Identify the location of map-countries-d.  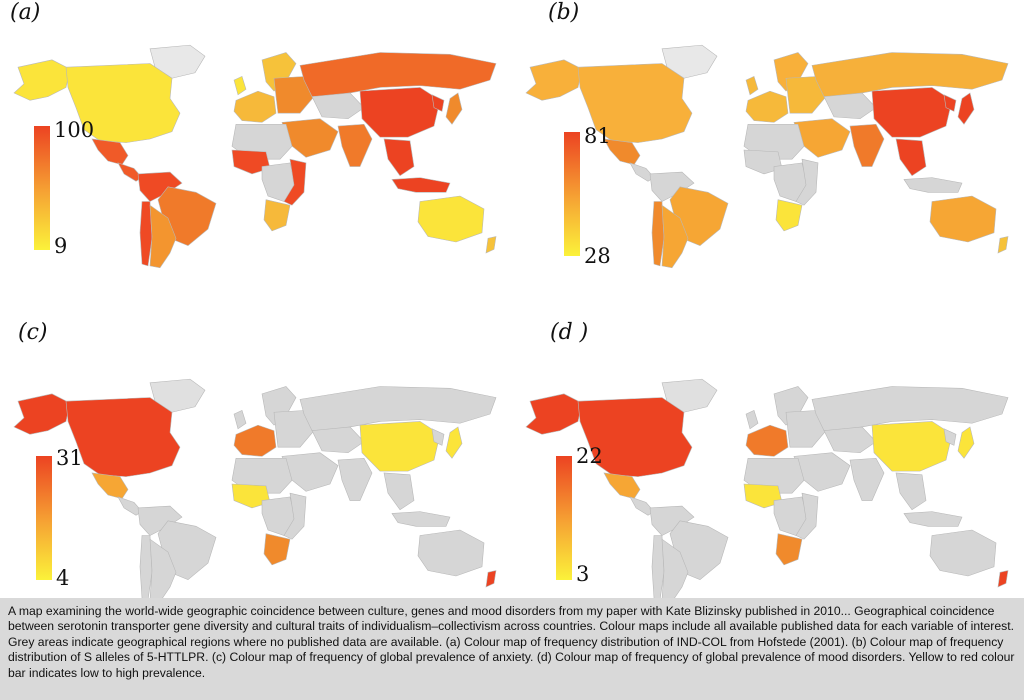
(767, 488).